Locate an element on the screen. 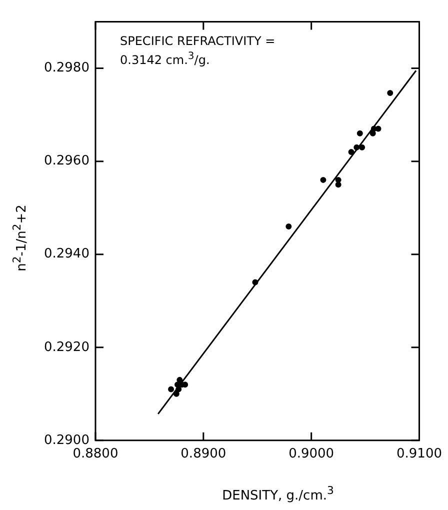 The width and height of the screenshot is (448, 510). annotation: SPECIFIC REFRACTIVITY = is located at coordinates (198, 41).